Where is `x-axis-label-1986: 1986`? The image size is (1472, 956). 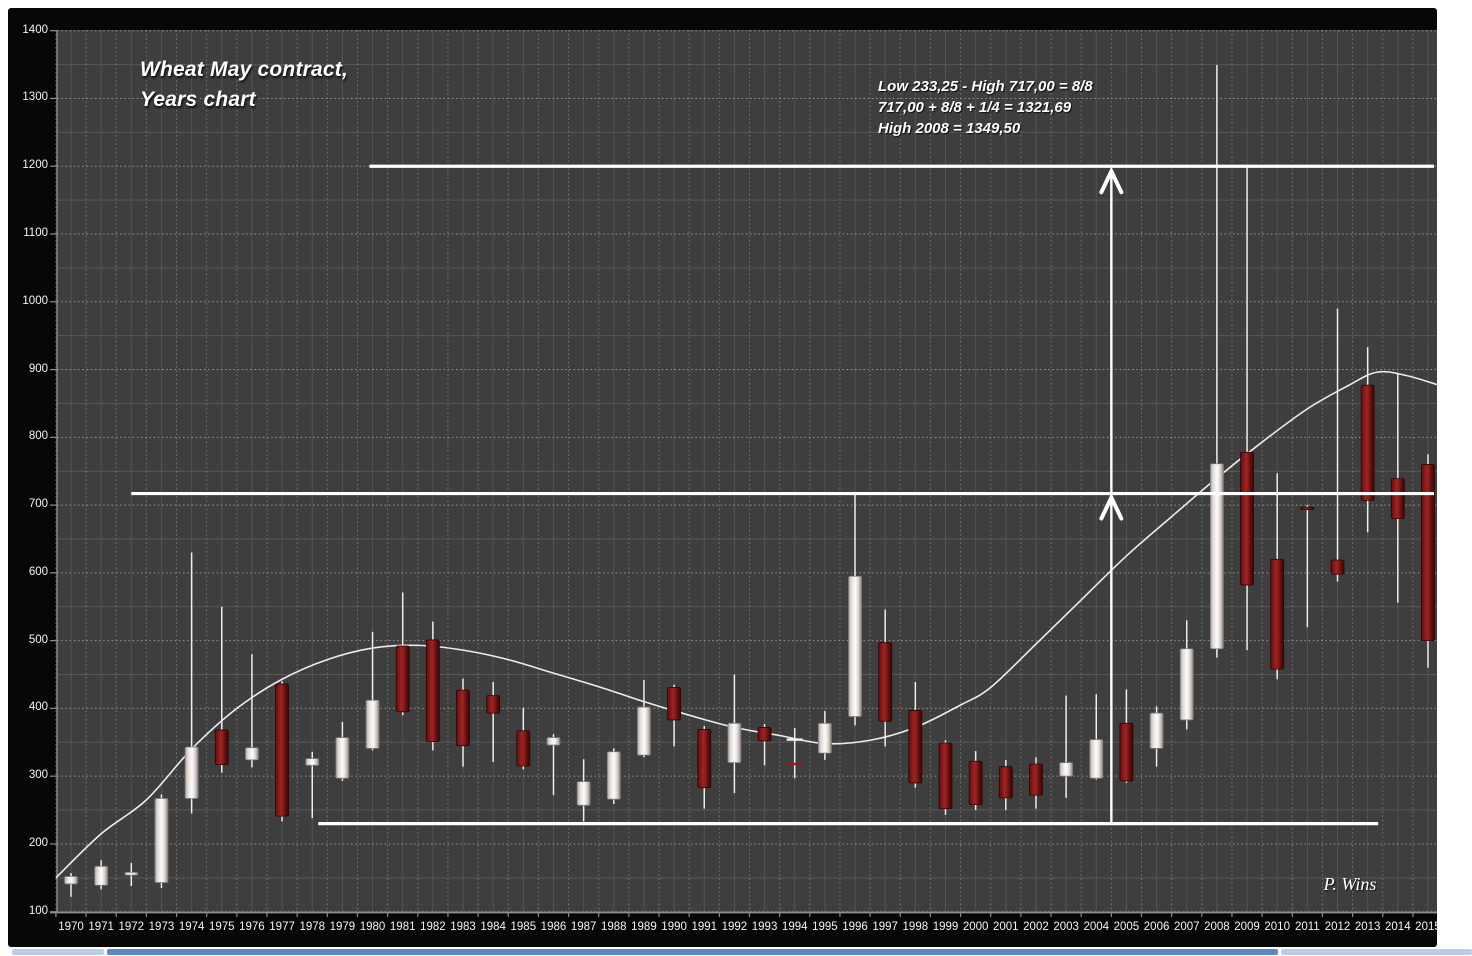 x-axis-label-1986: 1986 is located at coordinates (553, 927).